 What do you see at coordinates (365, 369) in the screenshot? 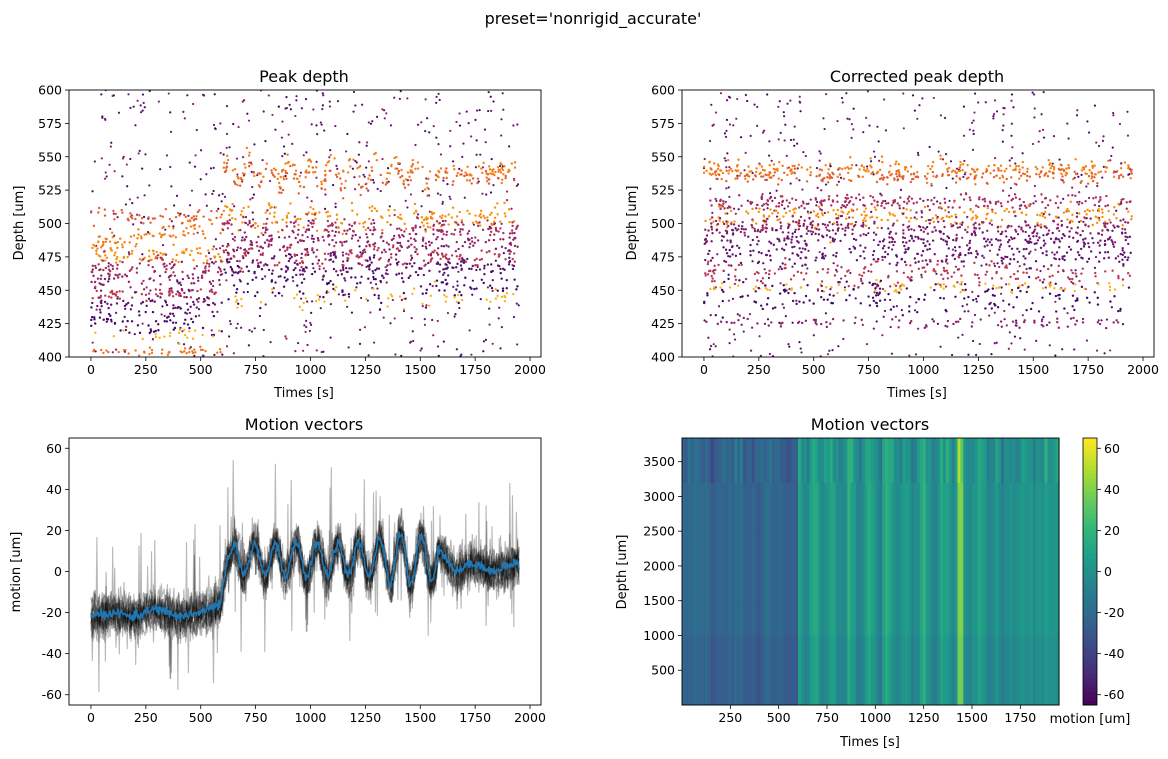
I see `peak-depth-xtick-label: 1250` at bounding box center [365, 369].